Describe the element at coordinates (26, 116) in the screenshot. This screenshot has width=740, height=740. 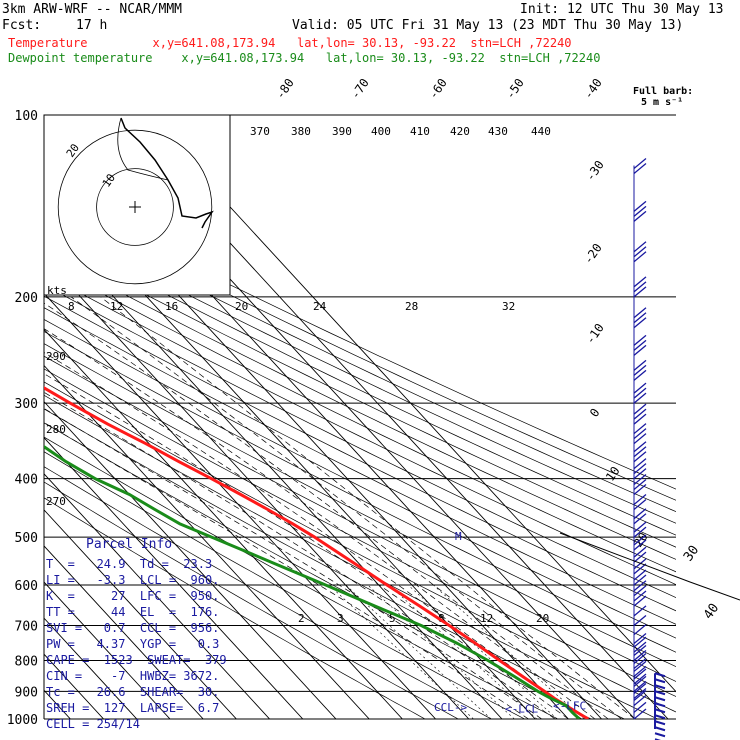
I see `pressure-tick-label: 100` at that location.